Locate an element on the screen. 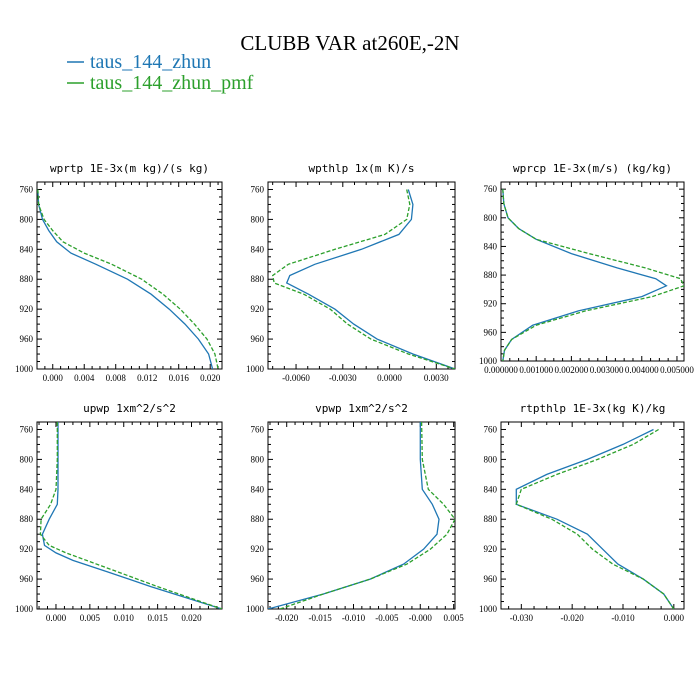  x-tick-label: 0.004 is located at coordinates (84, 378).